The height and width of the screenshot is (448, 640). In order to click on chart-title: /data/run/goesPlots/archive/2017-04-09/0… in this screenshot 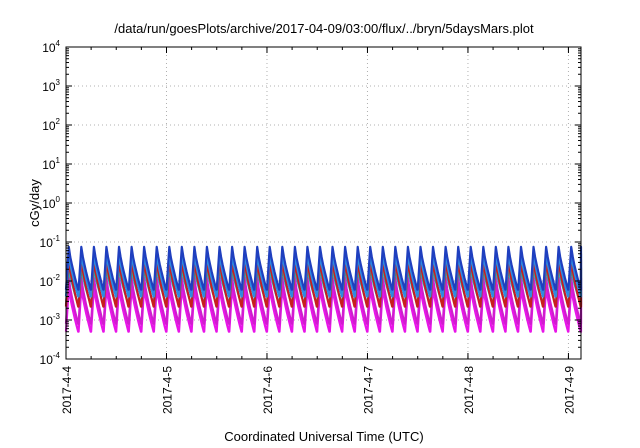, I will do `click(324, 28)`.